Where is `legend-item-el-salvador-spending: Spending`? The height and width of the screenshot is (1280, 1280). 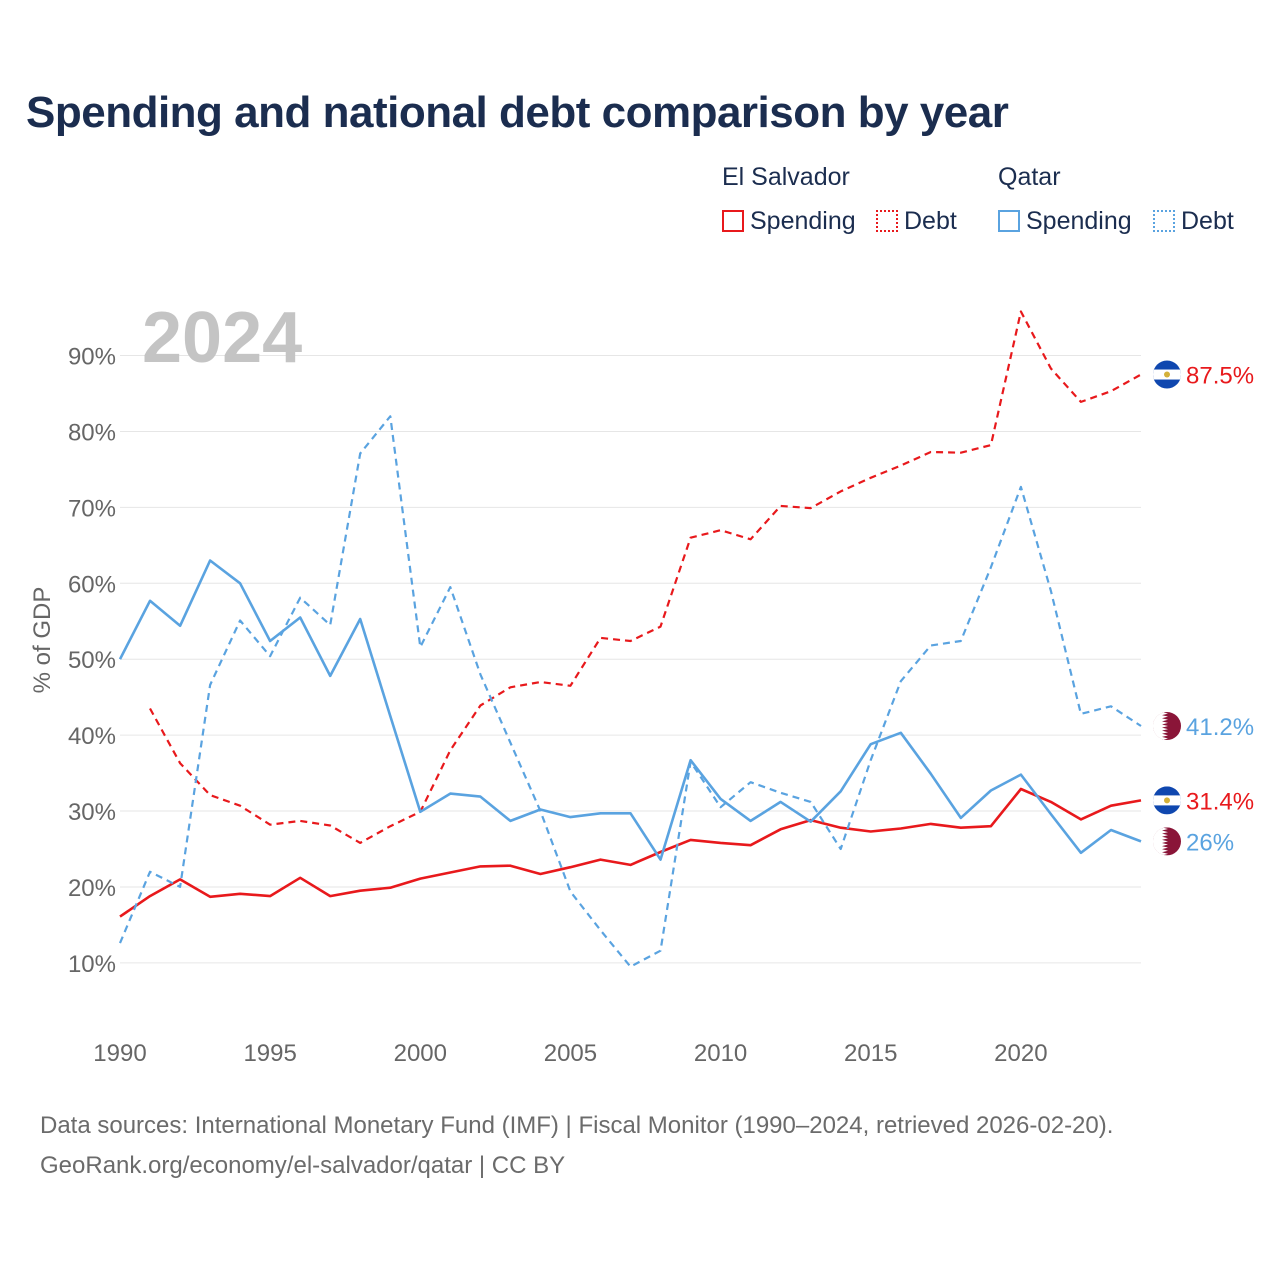
legend-item-el-salvador-spending: Spending is located at coordinates (789, 221).